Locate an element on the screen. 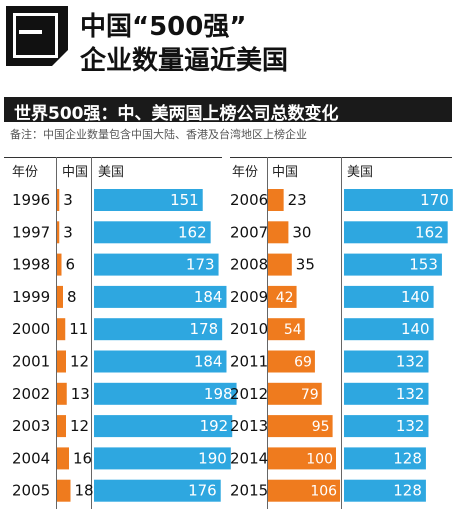 This screenshot has width=456, height=511. usa-value-label: 140 is located at coordinates (415, 297).